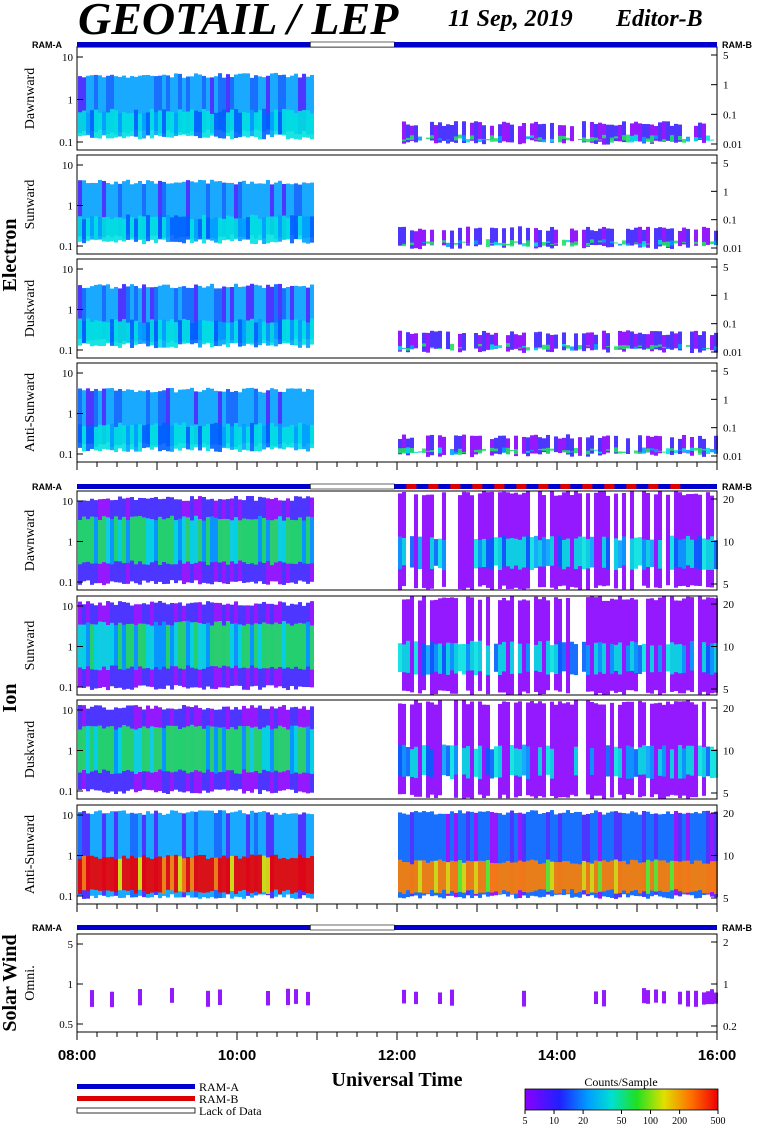  I want to click on ram-bar-segment, so click(194, 927).